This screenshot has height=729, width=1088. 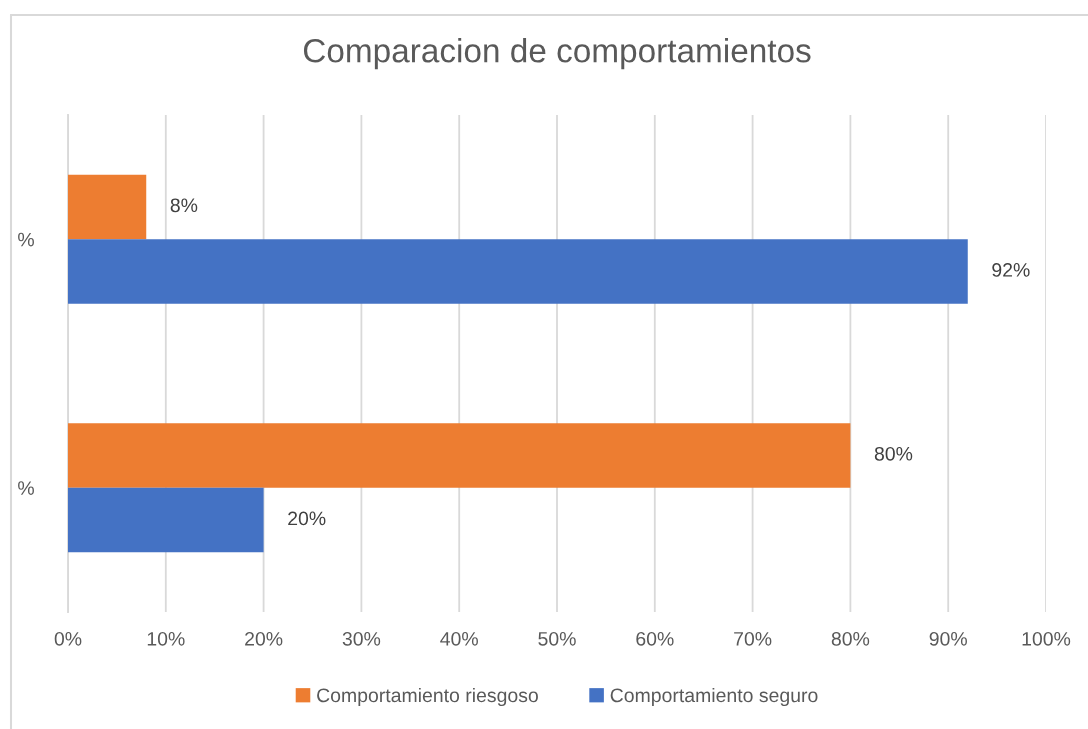 What do you see at coordinates (1011, 270) in the screenshot?
I see `data-label: 92%` at bounding box center [1011, 270].